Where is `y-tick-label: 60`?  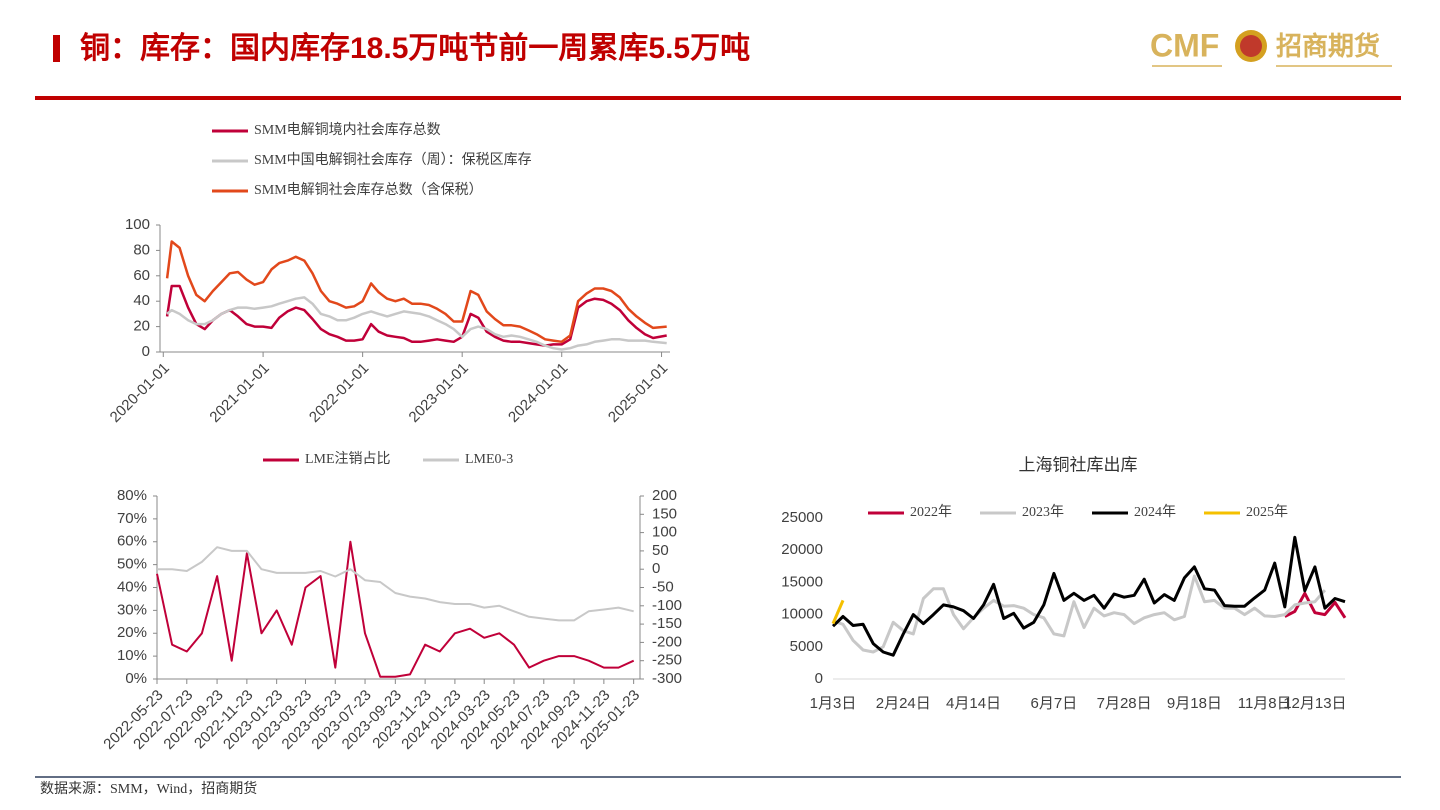 y-tick-label: 60 is located at coordinates (141, 275).